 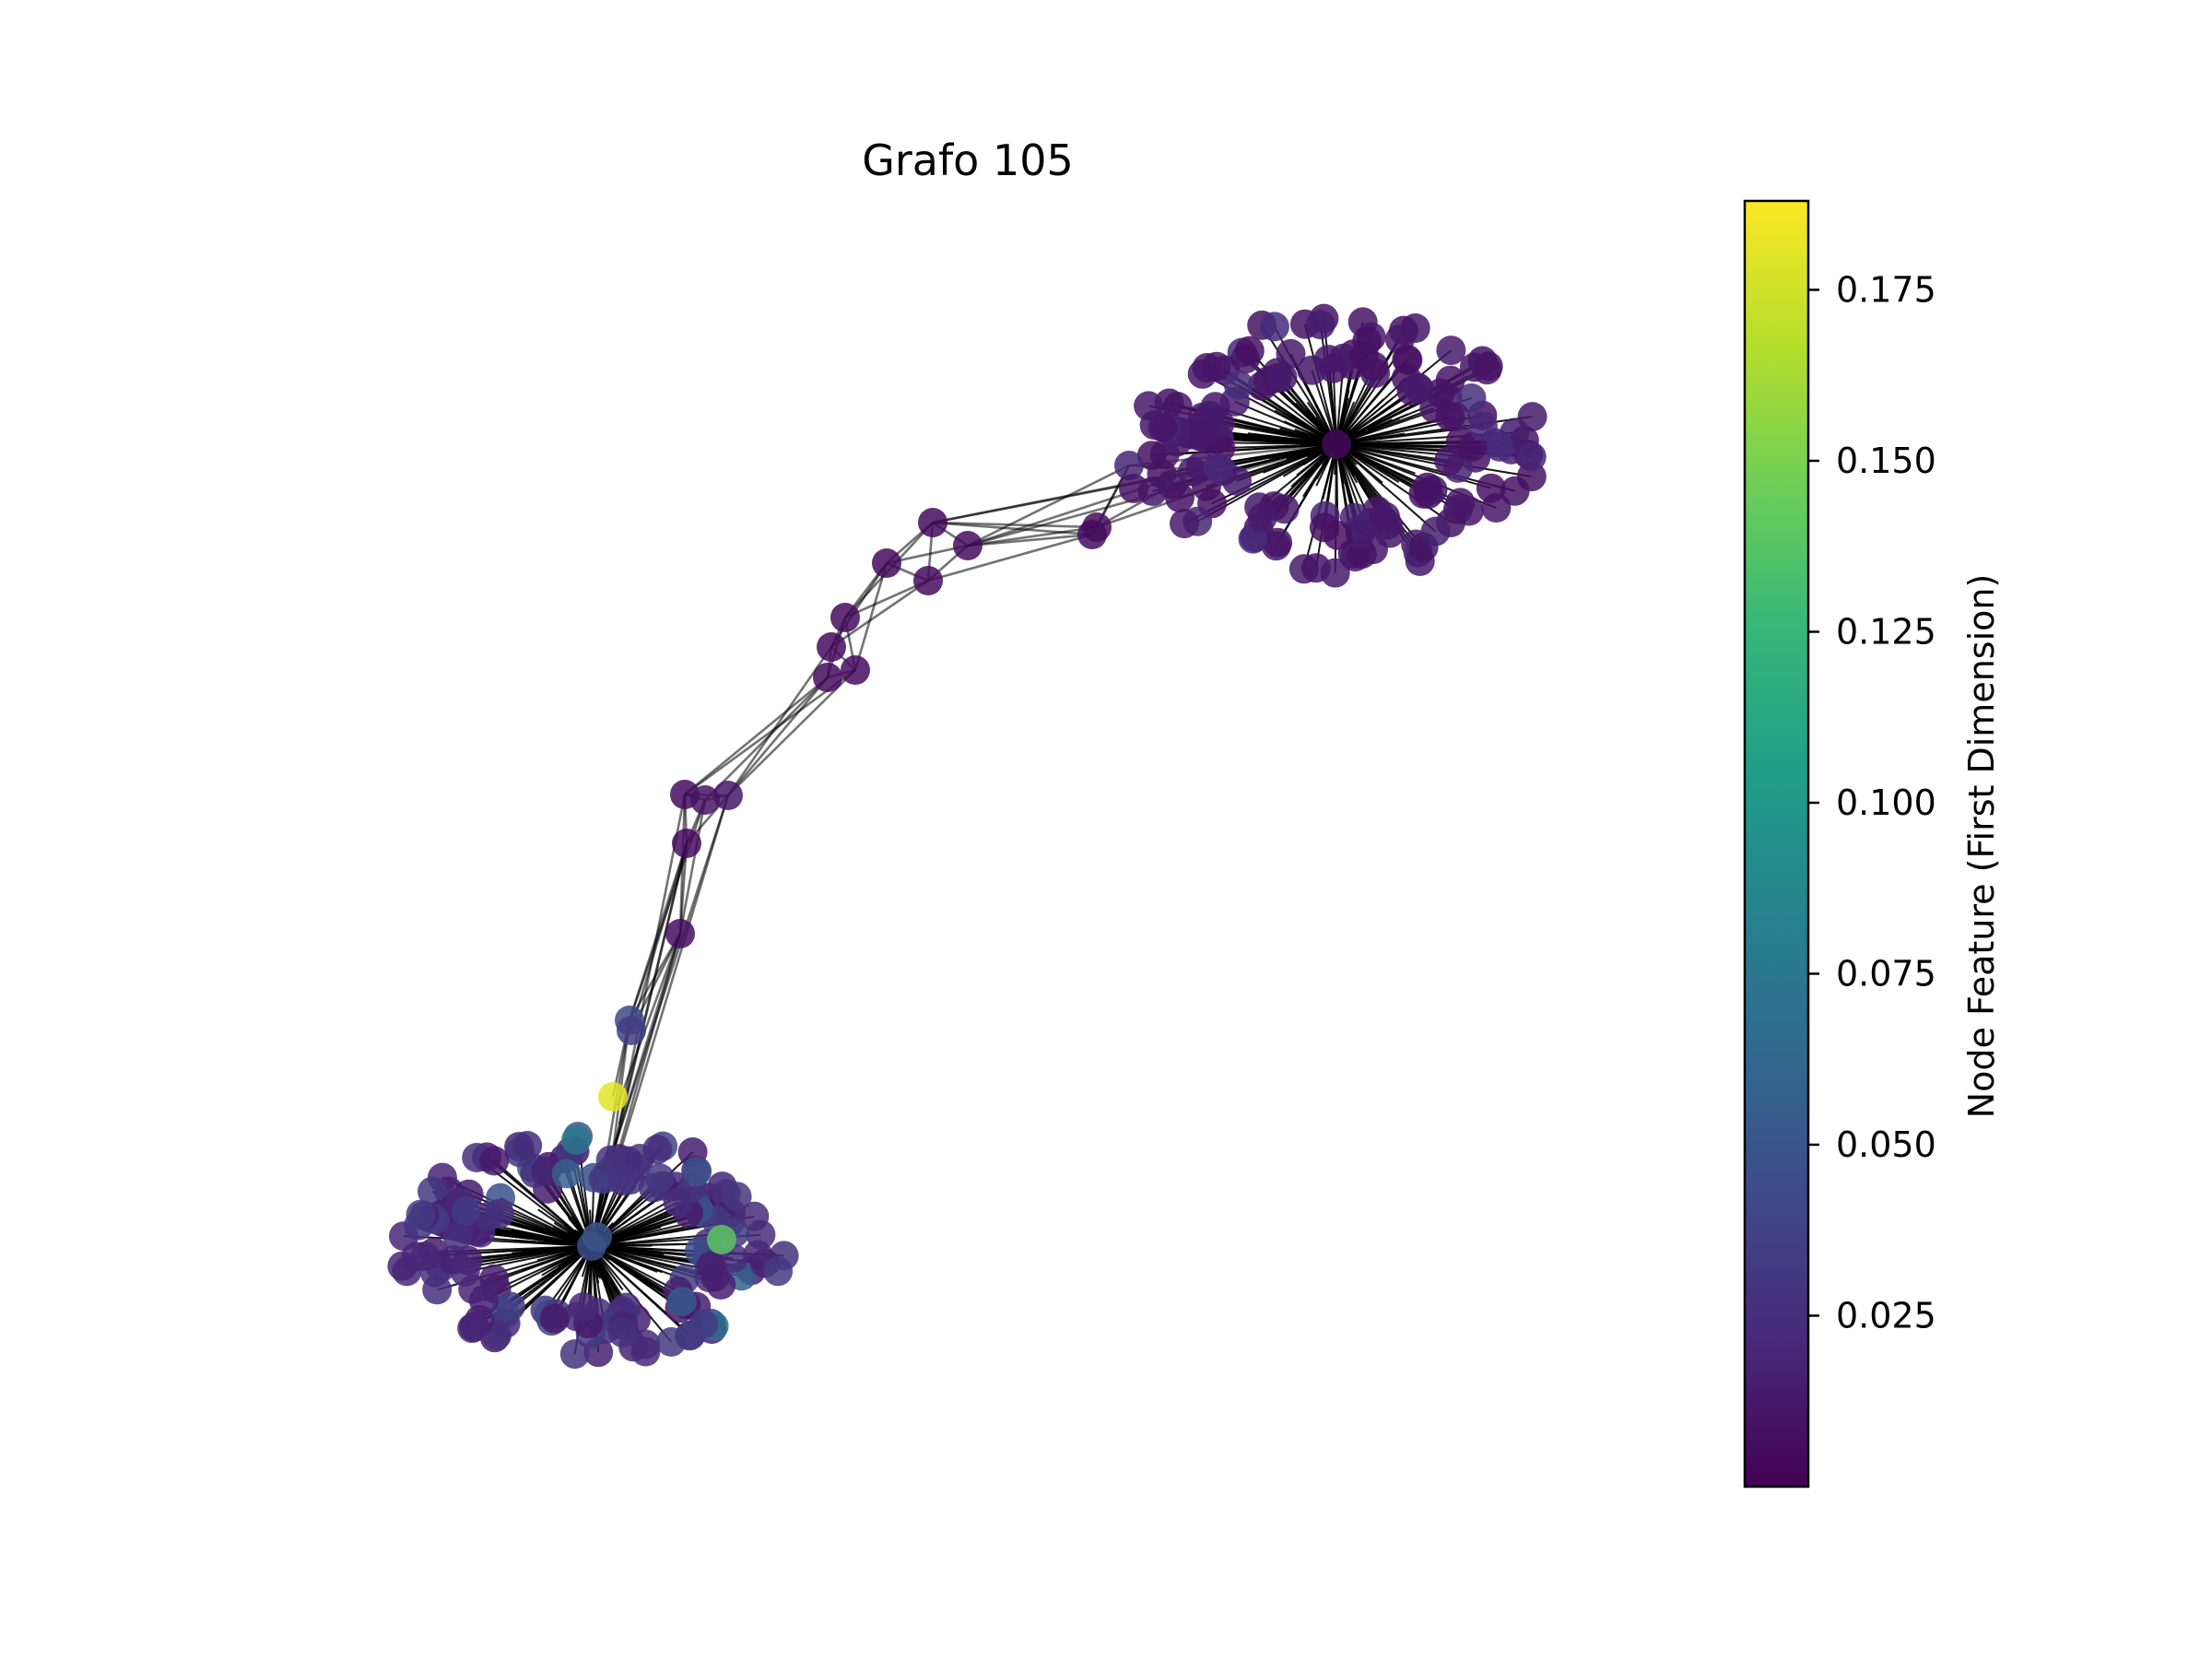 What do you see at coordinates (1336, 444) in the screenshot?
I see `hub-node` at bounding box center [1336, 444].